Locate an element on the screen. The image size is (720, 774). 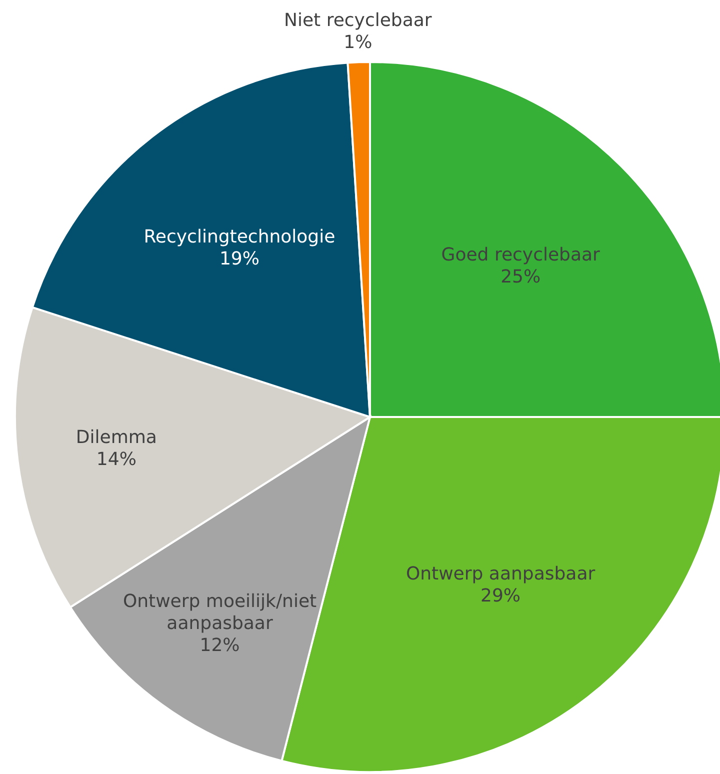
data-label: 14% is located at coordinates (116, 459).